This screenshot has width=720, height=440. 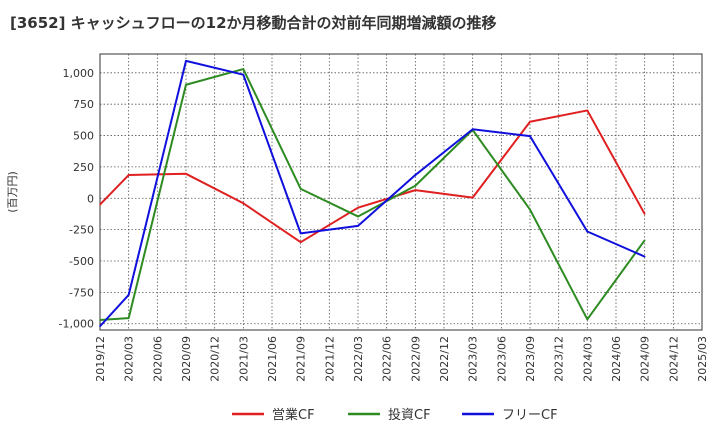 What do you see at coordinates (100, 359) in the screenshot?
I see `x-tick-label: 2019/12` at bounding box center [100, 359].